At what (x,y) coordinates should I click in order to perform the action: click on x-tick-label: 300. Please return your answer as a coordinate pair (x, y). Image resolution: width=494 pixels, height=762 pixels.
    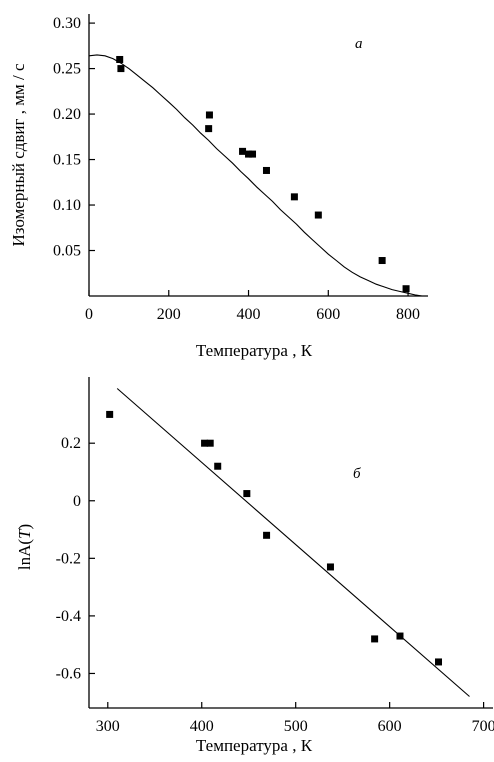
    Looking at the image, I should click on (108, 726).